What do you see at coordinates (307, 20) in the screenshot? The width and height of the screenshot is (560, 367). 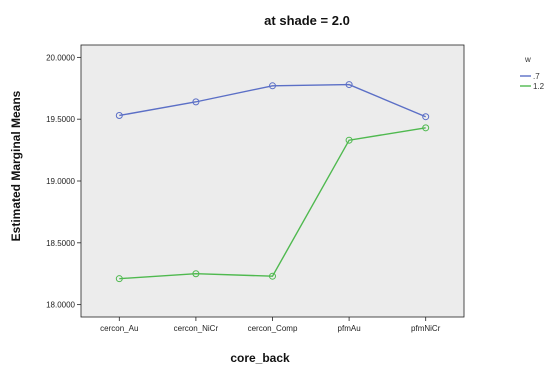 I see `chart-title: at shade = 2.0` at bounding box center [307, 20].